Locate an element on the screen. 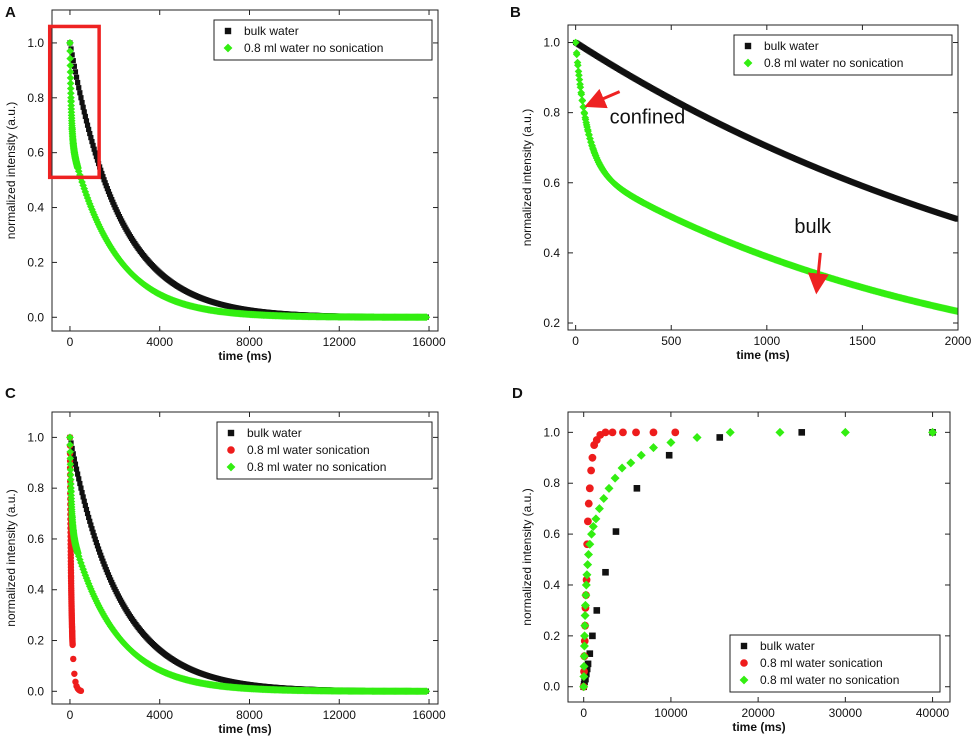 The height and width of the screenshot is (750, 976). x-tick-label: 40000 is located at coordinates (933, 713).